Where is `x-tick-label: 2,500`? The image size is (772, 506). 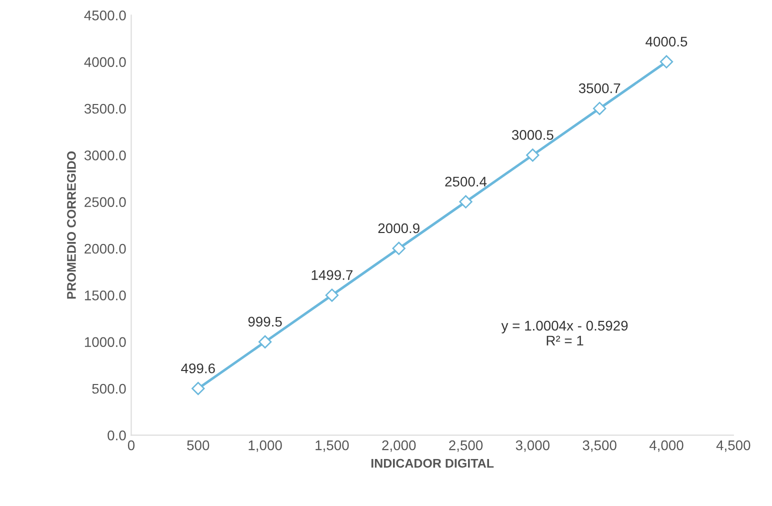 x-tick-label: 2,500 is located at coordinates (466, 446).